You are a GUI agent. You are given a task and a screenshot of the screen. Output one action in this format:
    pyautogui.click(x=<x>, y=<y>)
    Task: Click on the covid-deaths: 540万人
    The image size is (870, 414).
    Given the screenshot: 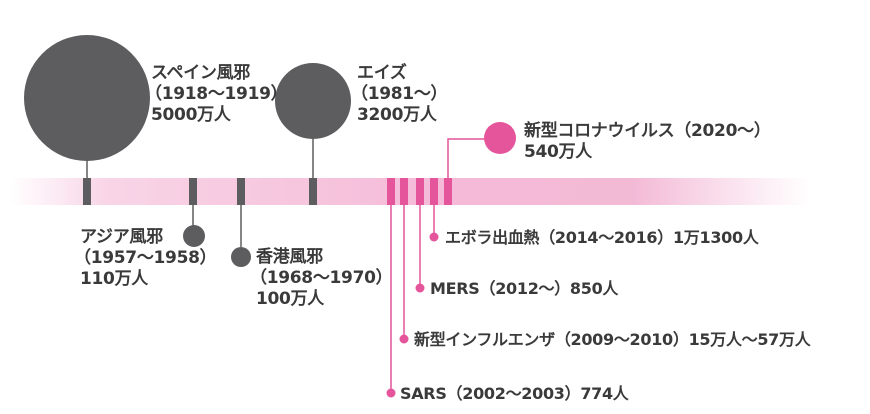 What is the action you would take?
    pyautogui.click(x=558, y=152)
    